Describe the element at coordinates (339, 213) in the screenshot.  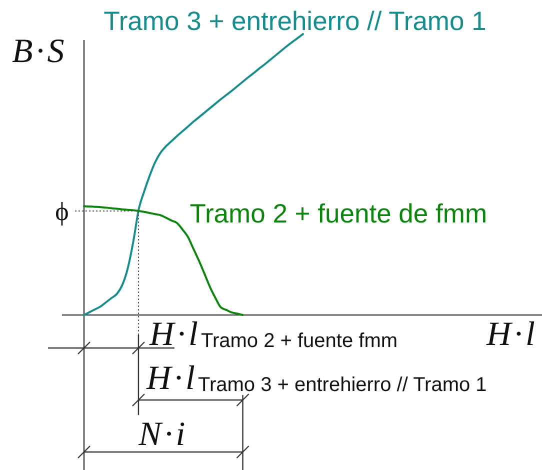
I see `series-label: Tramo 2 + fuente de fmm` at that location.